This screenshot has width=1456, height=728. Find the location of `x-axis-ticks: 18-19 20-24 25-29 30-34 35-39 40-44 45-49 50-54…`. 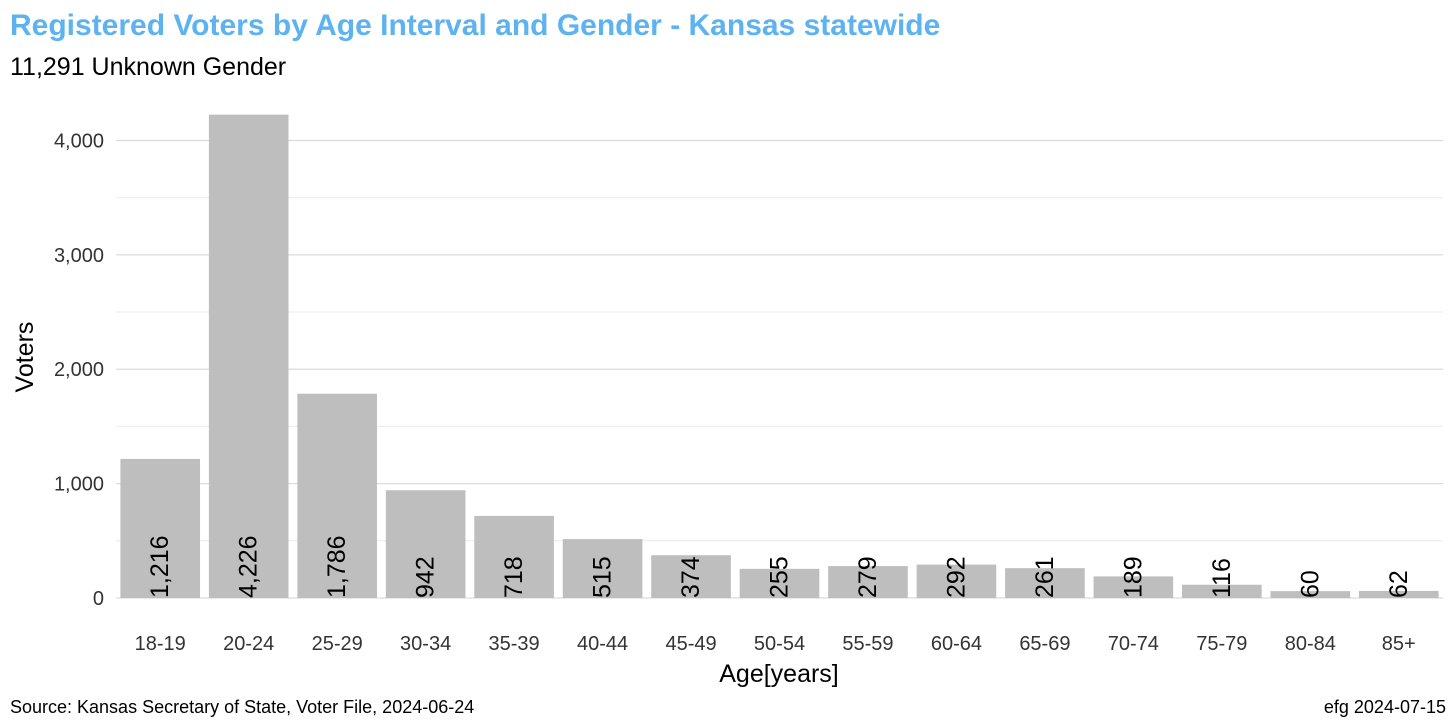

x-axis-ticks: 18-19 20-24 25-29 30-34 35-39 40-44 45-49 50-54… is located at coordinates (775, 644).